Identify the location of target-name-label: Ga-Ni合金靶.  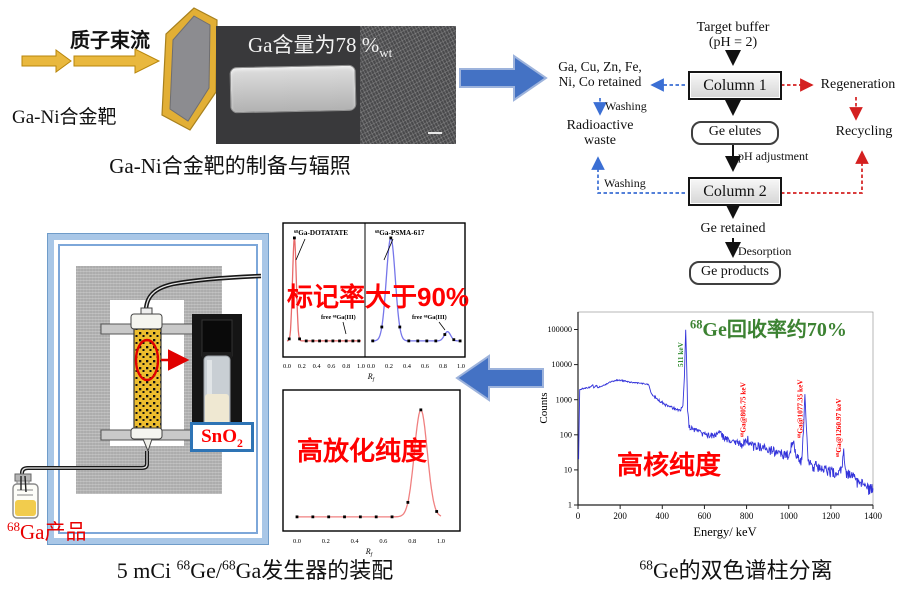
(64, 117).